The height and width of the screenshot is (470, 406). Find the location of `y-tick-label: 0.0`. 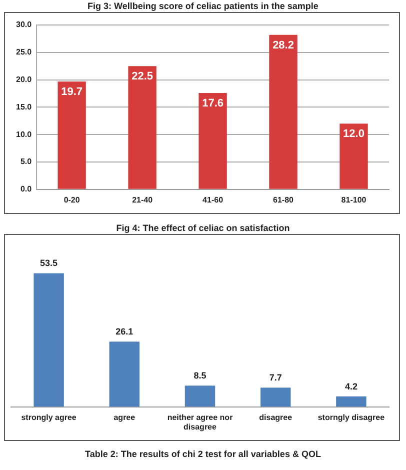

y-tick-label: 0.0 is located at coordinates (26, 189).